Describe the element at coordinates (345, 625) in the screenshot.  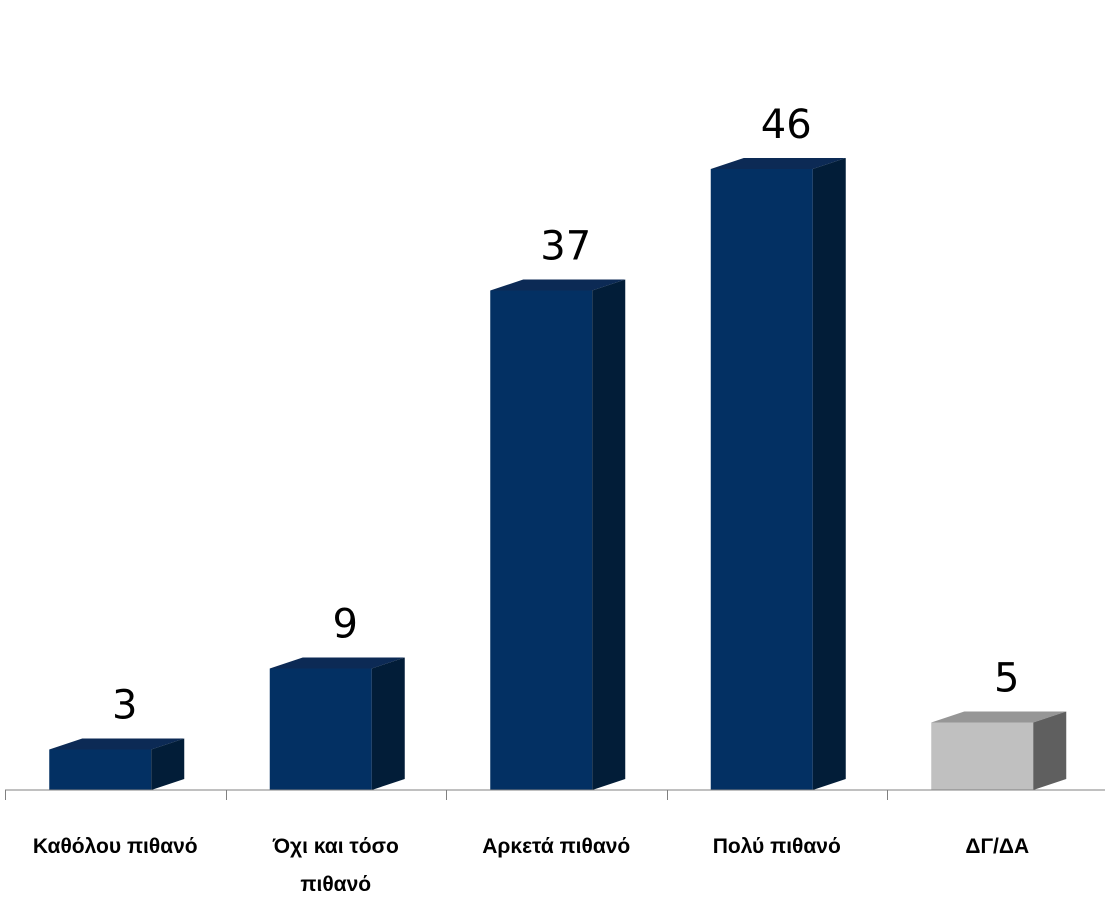
I see `value-label: 9` at that location.